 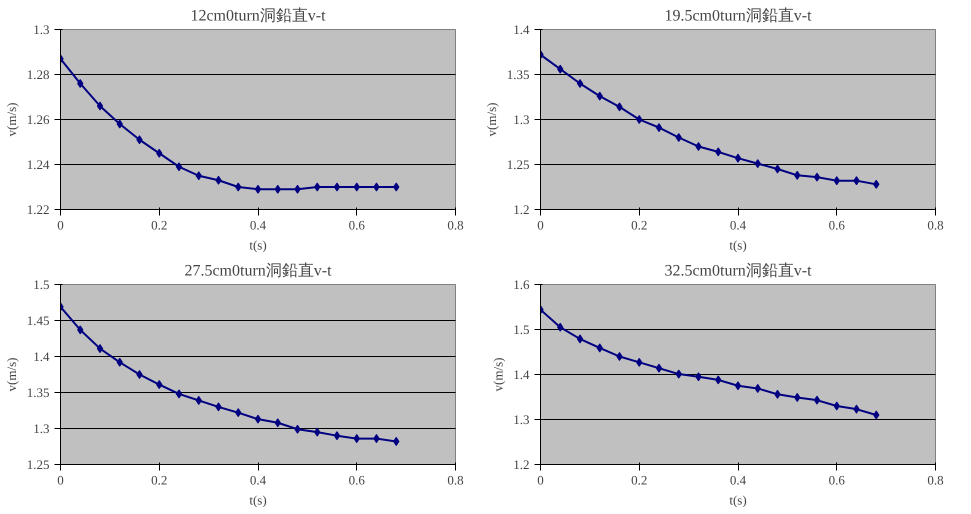 What do you see at coordinates (738, 15) in the screenshot?
I see `chart-title: 19.5cm0turn洞鉛直v-t` at bounding box center [738, 15].